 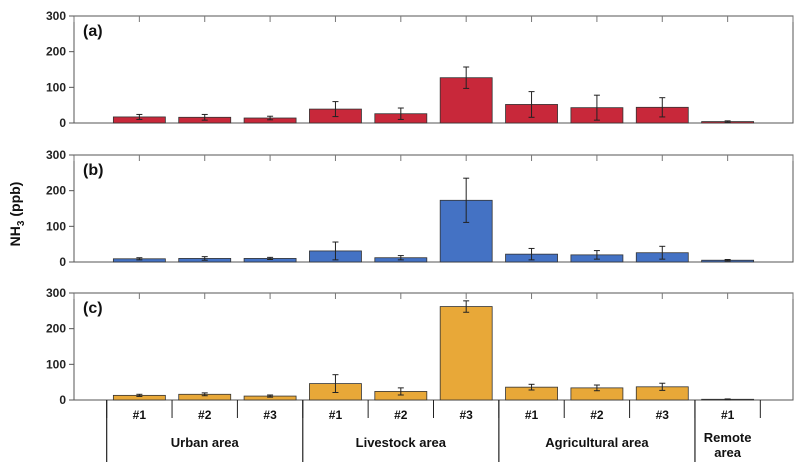 What do you see at coordinates (728, 437) in the screenshot?
I see `group-label: Remote` at bounding box center [728, 437].